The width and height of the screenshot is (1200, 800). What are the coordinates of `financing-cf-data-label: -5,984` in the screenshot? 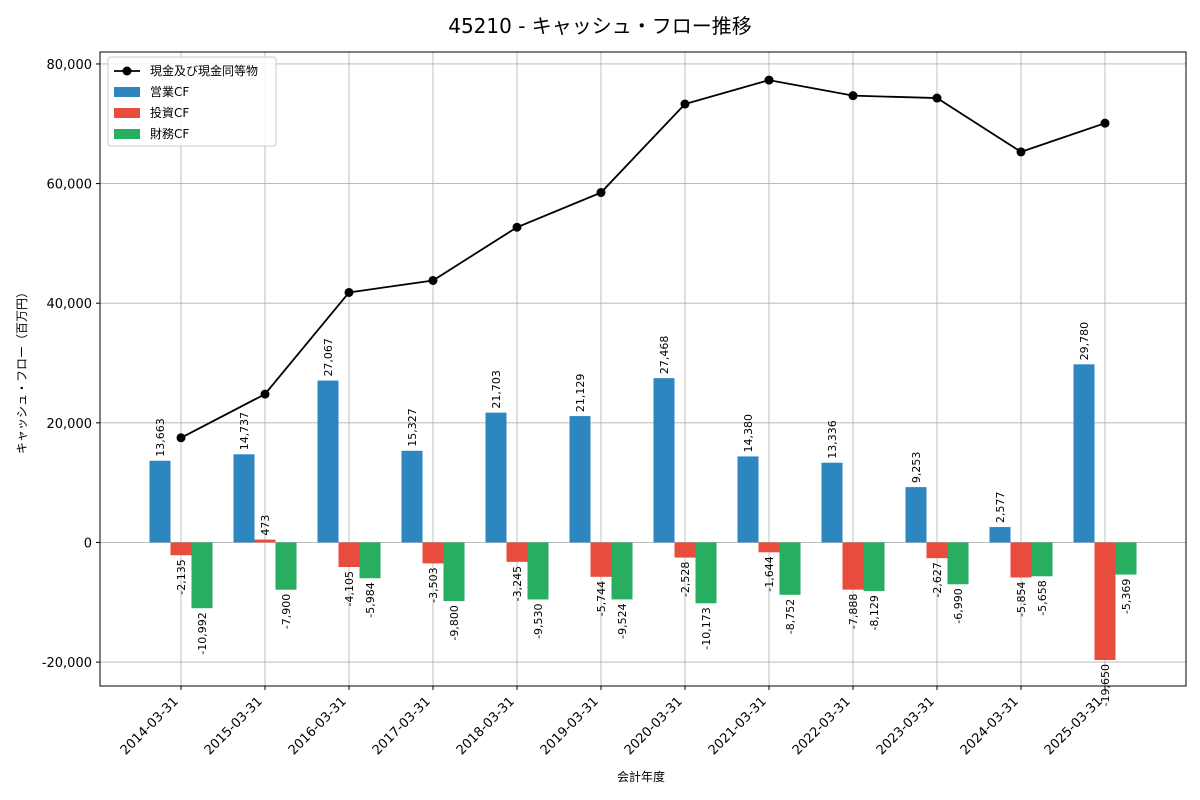 It's located at (370, 599).